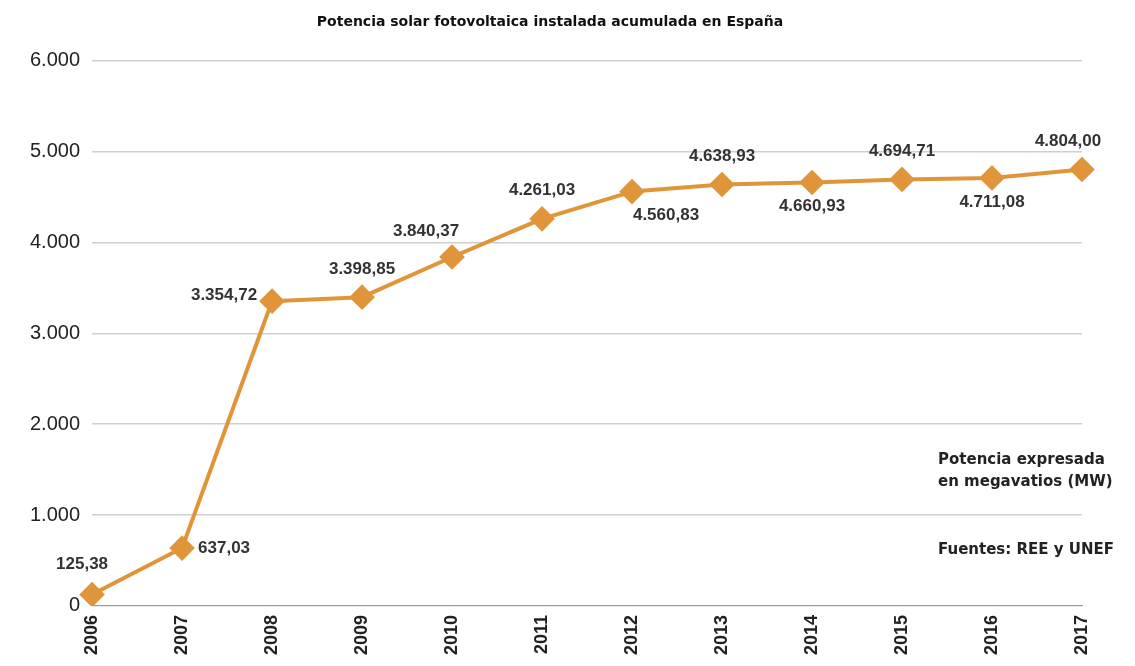 The image size is (1135, 666). Describe the element at coordinates (55, 513) in the screenshot. I see `y-tick-label: 1.000` at that location.